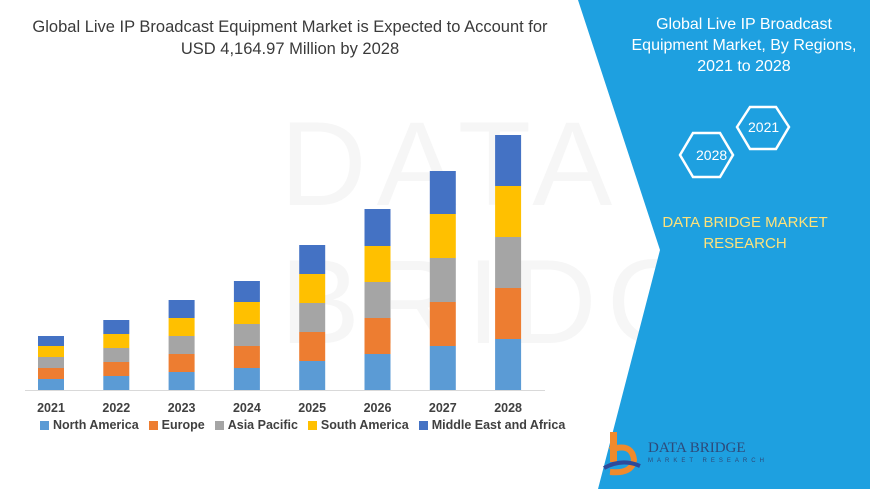 This screenshot has height=489, width=870. I want to click on legend-item: North America, so click(89, 425).